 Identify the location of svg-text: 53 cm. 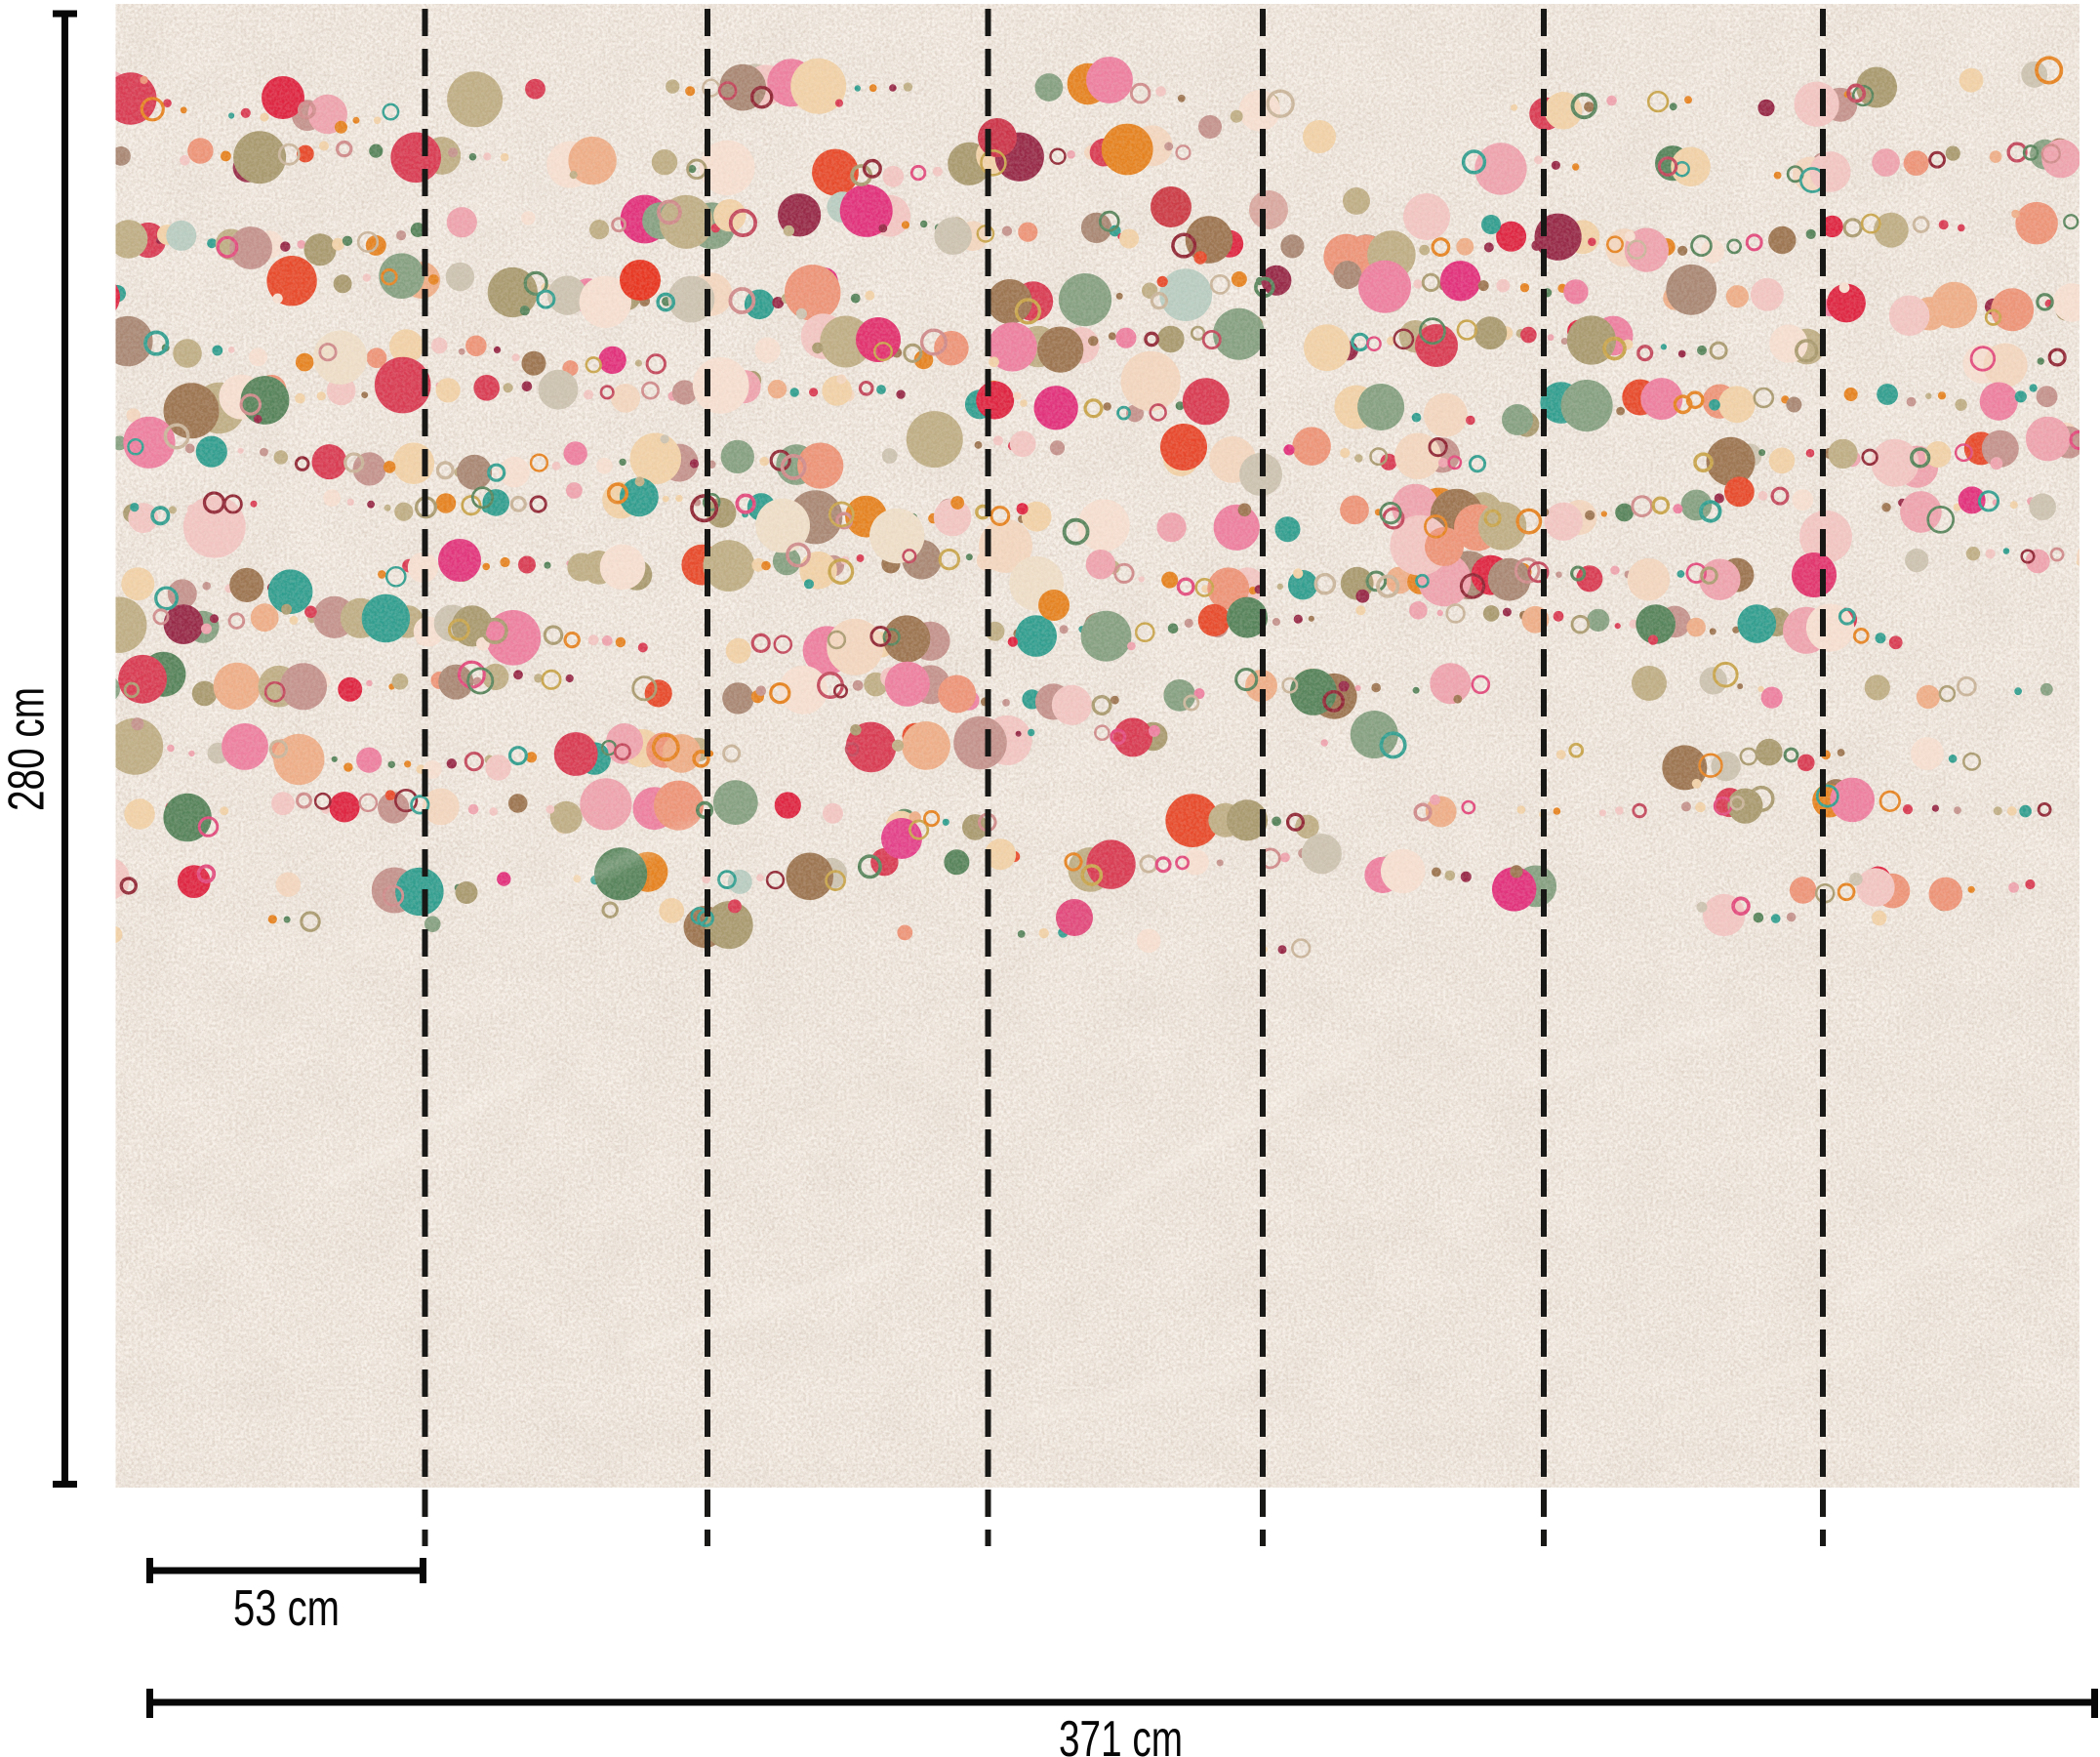
(286, 1608).